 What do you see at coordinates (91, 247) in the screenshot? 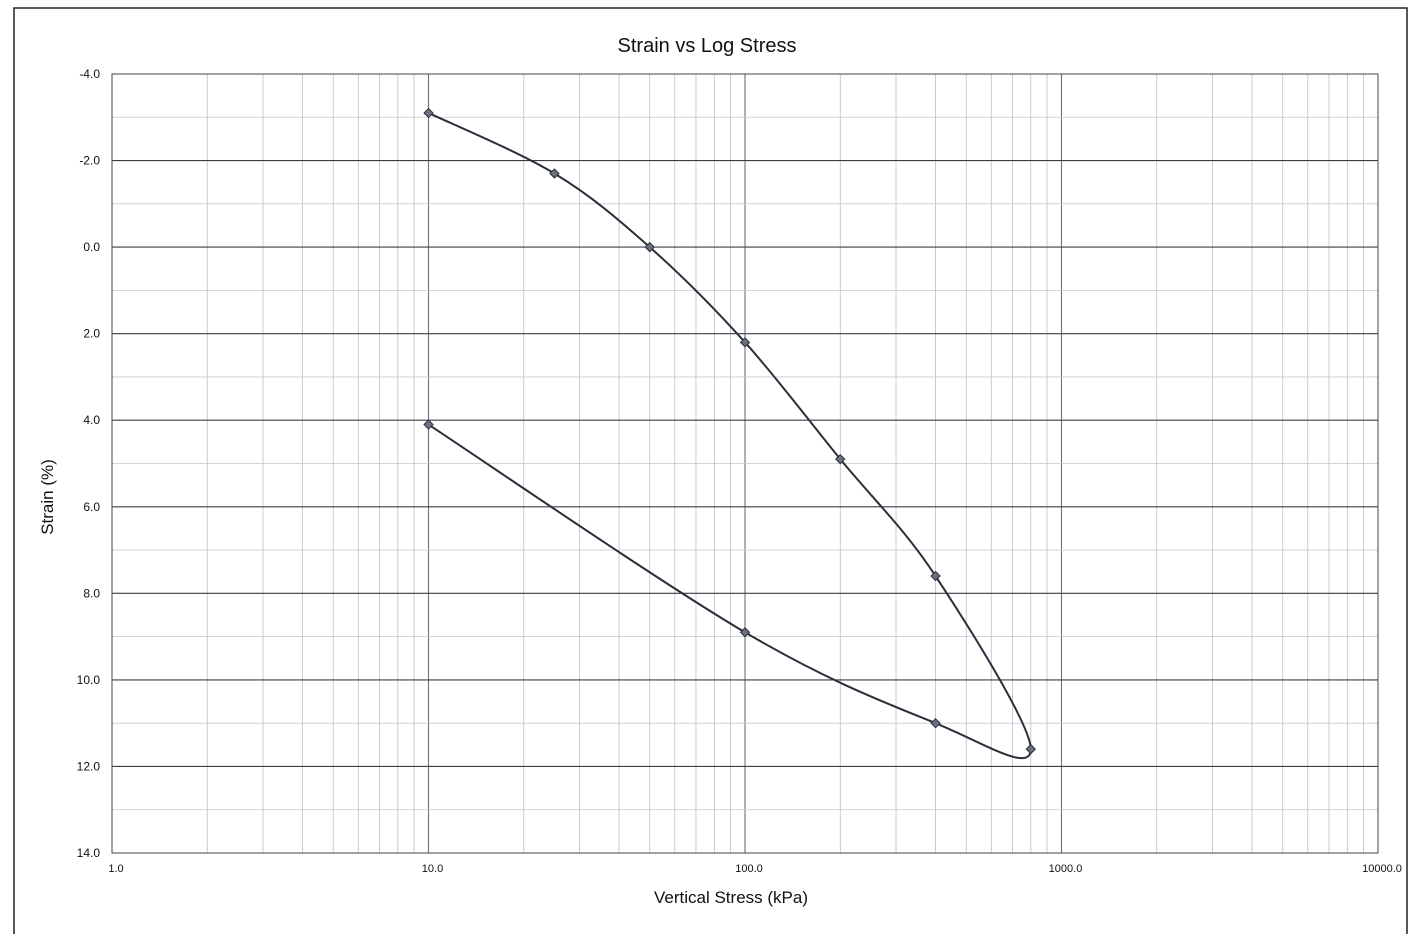
I see `y-tick-label: 0.0` at bounding box center [91, 247].